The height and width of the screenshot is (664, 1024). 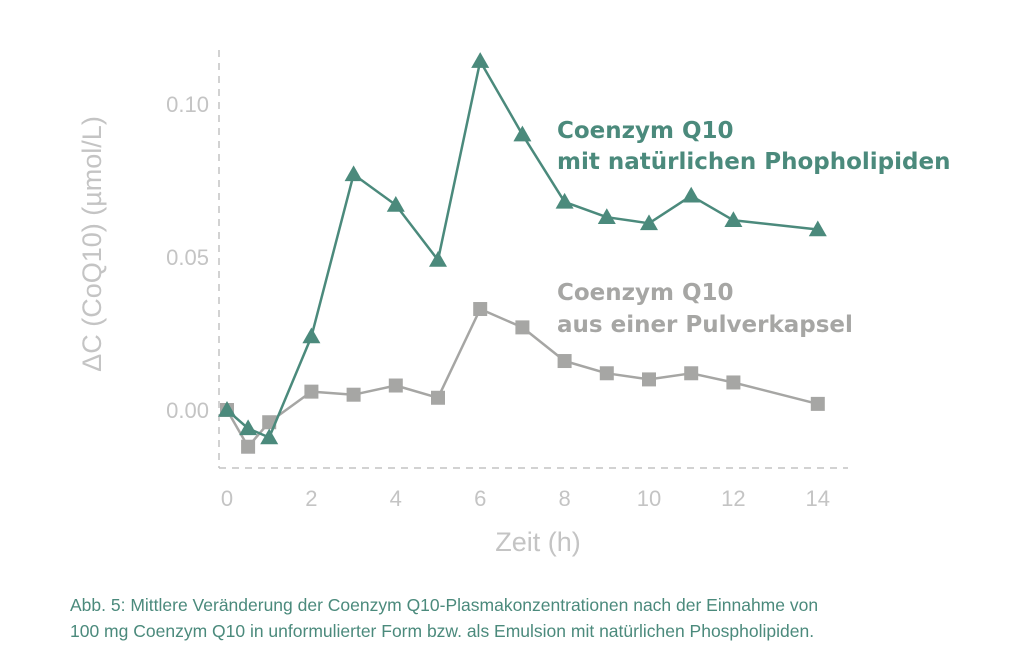 I want to click on x-tick-label: 10, so click(x=649, y=498).